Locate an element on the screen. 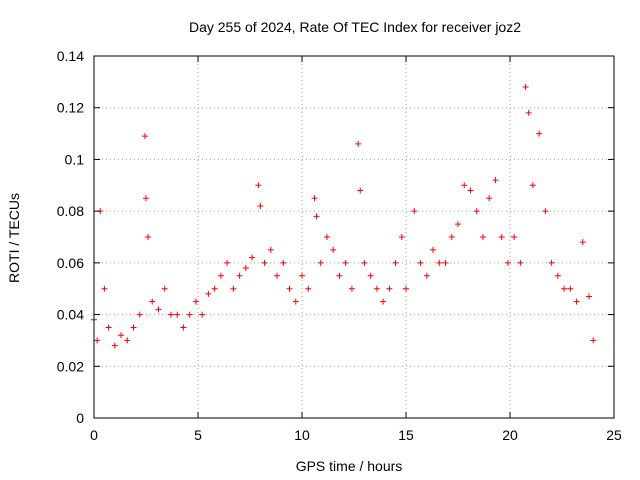 Image resolution: width=640 pixels, height=480 pixels. x-tick-label: 25 is located at coordinates (614, 435).